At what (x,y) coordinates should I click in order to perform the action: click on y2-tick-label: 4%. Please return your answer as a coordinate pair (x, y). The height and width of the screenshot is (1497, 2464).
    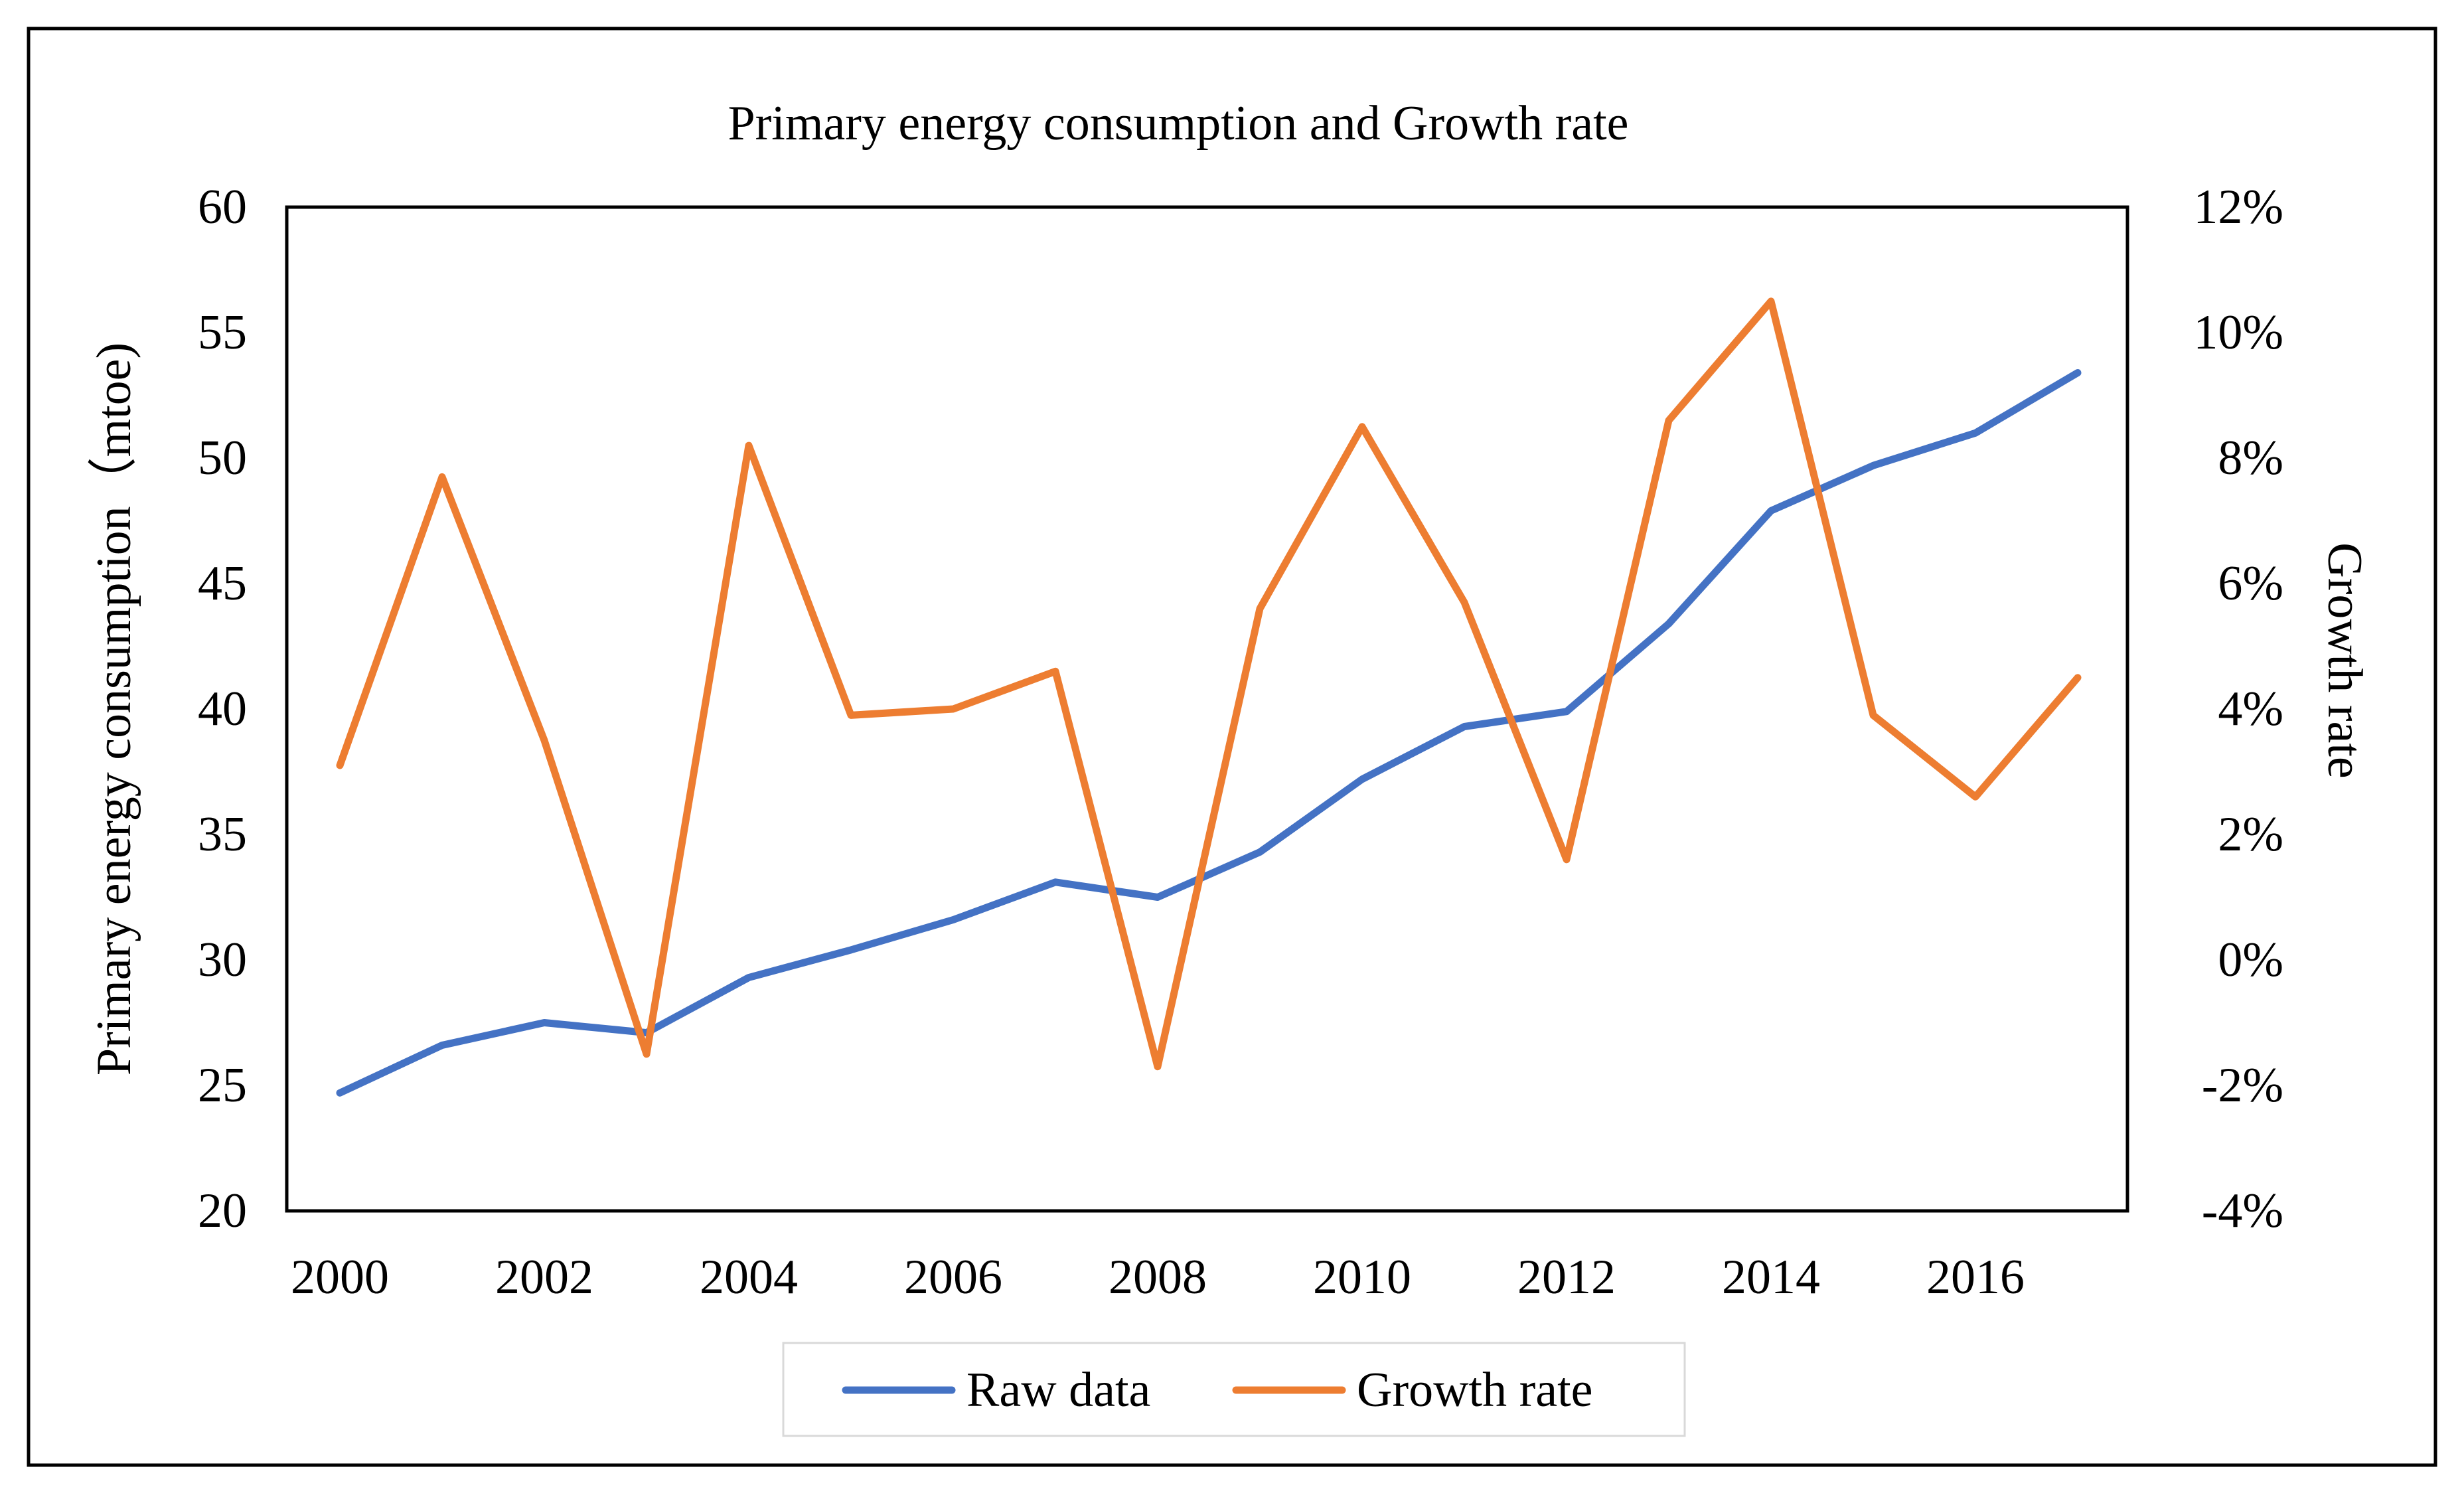
    Looking at the image, I should click on (2251, 709).